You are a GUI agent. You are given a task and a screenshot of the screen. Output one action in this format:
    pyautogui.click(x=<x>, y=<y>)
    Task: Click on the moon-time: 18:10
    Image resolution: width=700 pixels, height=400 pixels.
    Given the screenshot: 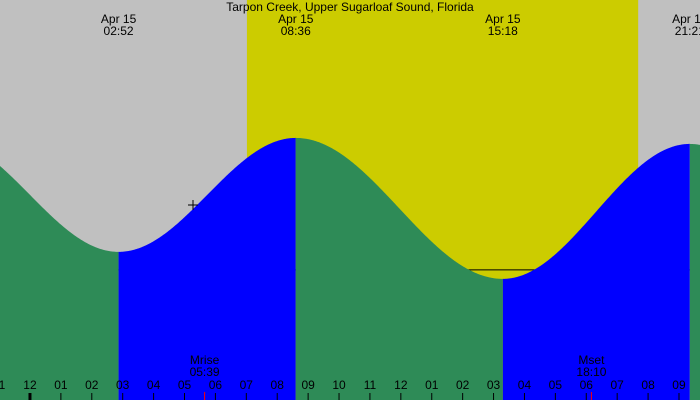 What is the action you would take?
    pyautogui.click(x=591, y=372)
    